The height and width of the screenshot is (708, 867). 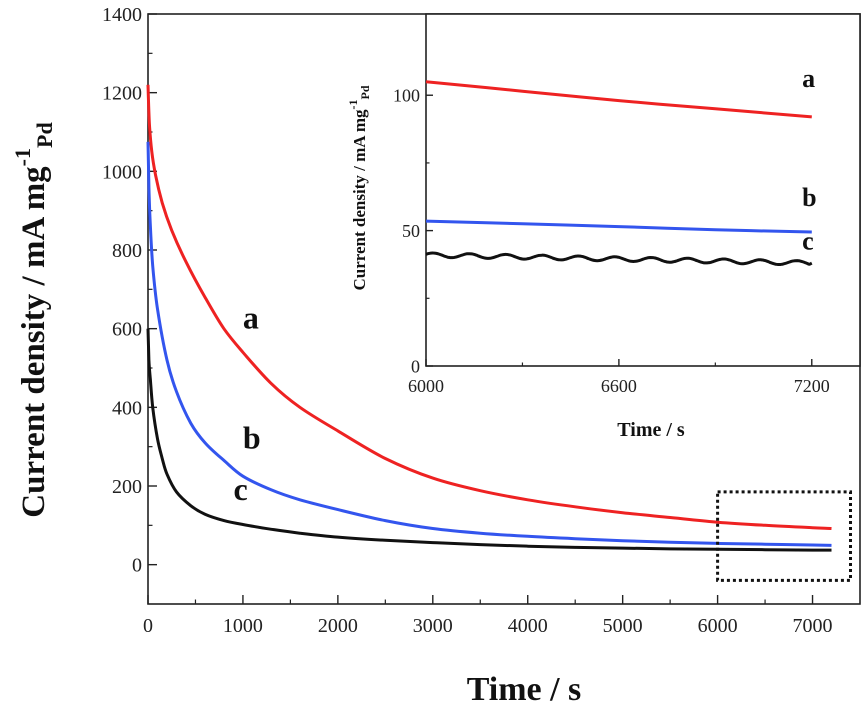 I want to click on main-x-tick-label: 7000, so click(x=813, y=626).